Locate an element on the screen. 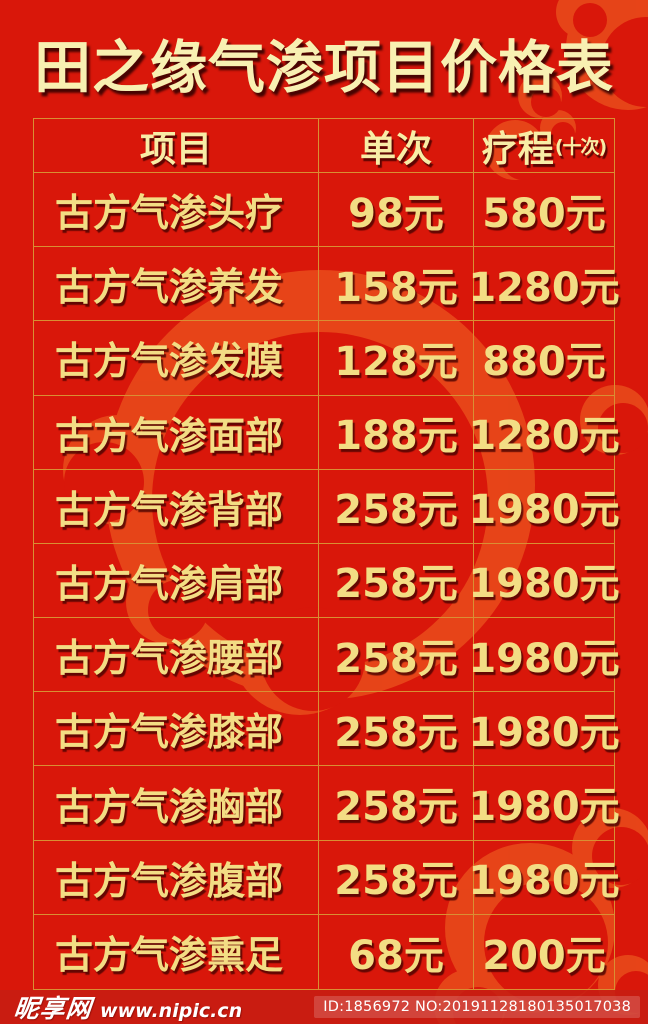  table-row-single: 128元 is located at coordinates (396, 358).